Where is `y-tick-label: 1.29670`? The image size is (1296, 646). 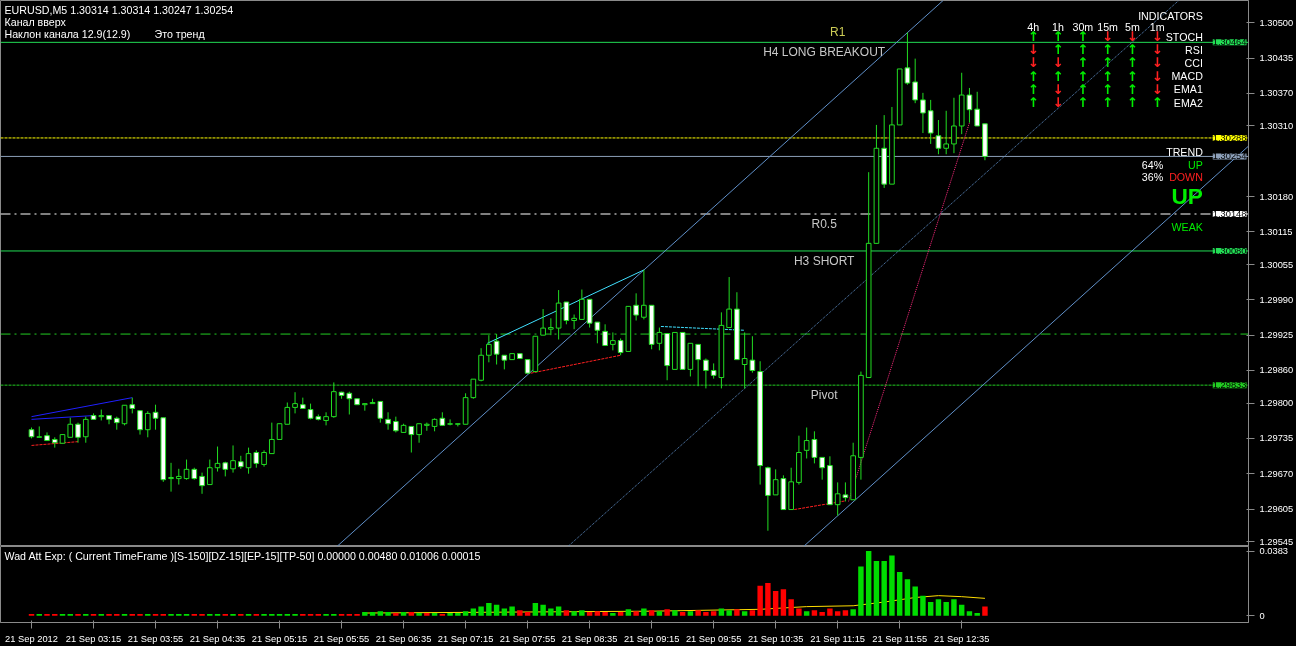 y-tick-label: 1.29670 is located at coordinates (1276, 473).